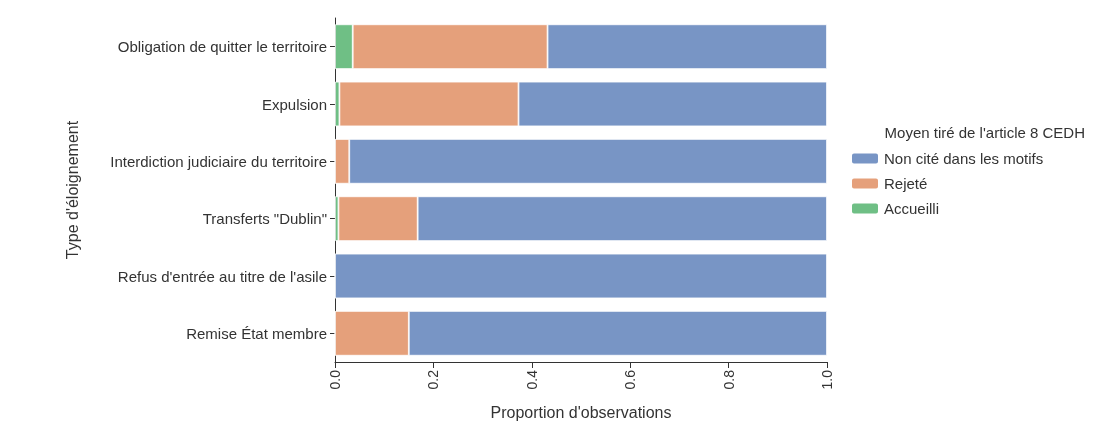  I want to click on y-tick-label: Remise État membre, so click(256, 333).